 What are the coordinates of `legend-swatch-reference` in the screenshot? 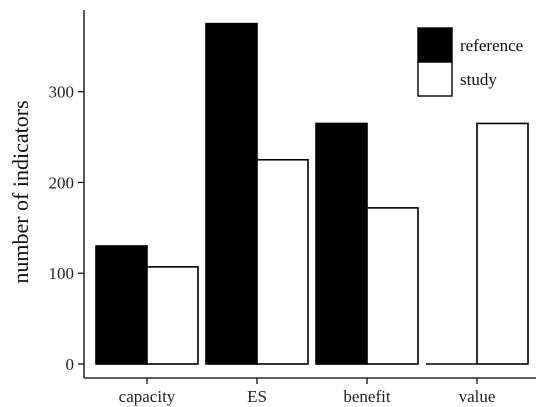 It's located at (435, 45).